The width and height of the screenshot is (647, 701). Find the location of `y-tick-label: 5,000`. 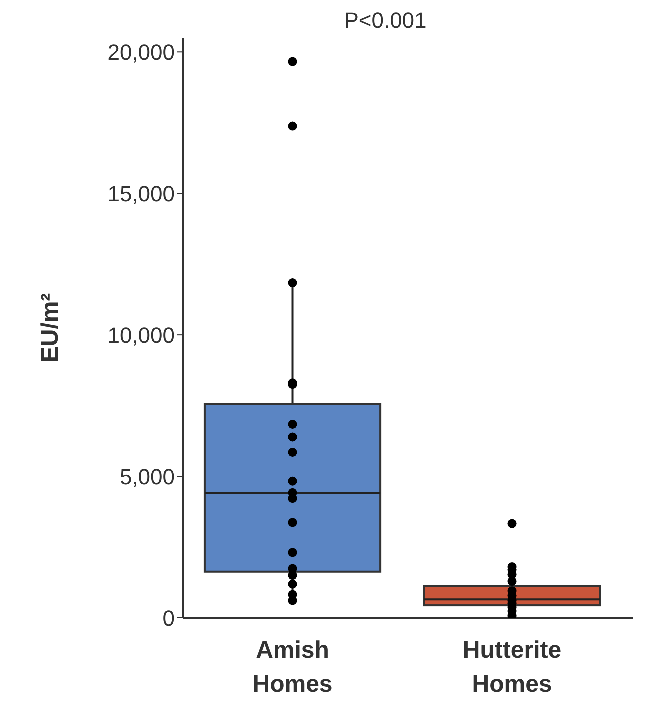

y-tick-label: 5,000 is located at coordinates (147, 477).